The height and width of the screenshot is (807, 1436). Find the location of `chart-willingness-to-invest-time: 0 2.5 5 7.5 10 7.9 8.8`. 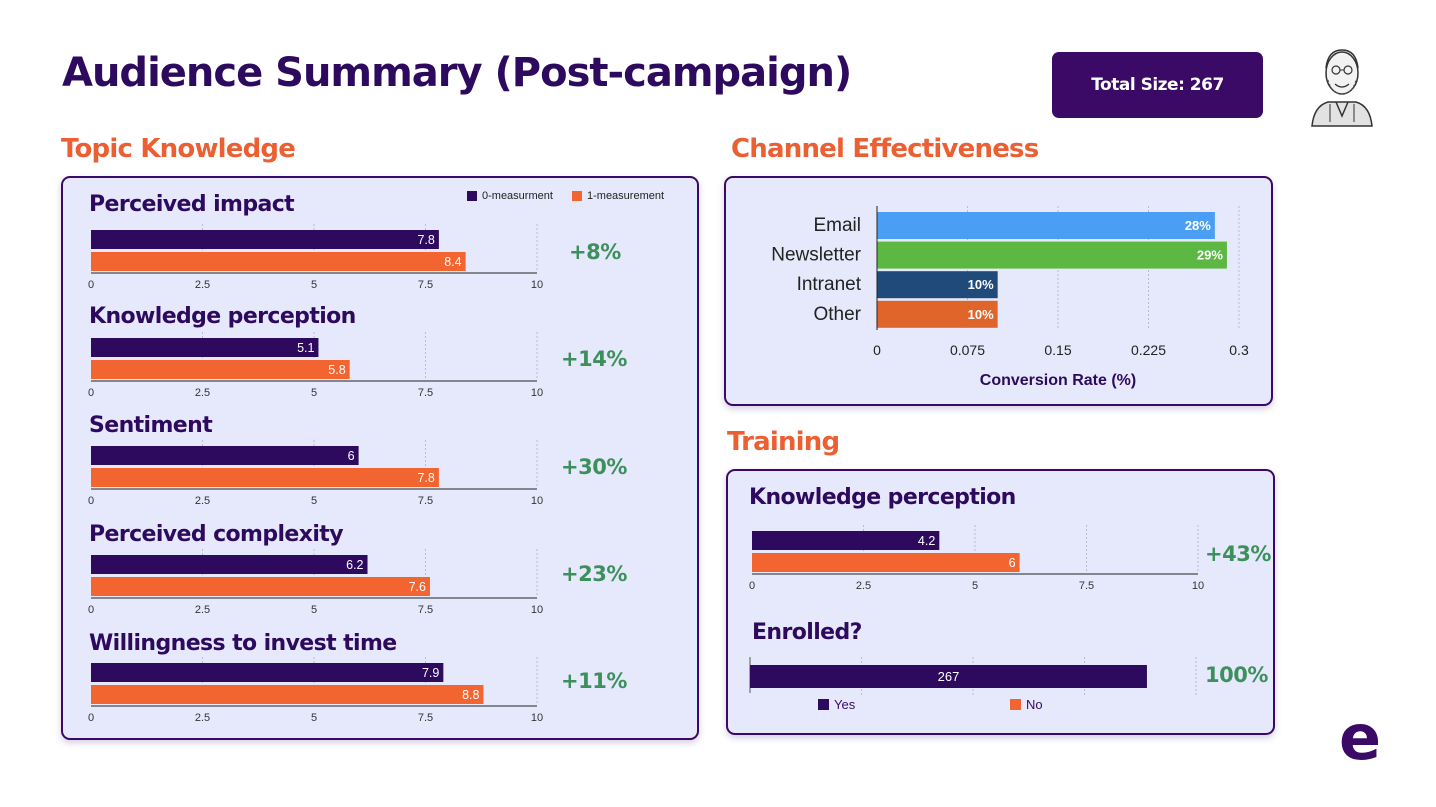

chart-willingness-to-invest-time: 0 2.5 5 7.5 10 7.9 8.8 is located at coordinates (315, 690).